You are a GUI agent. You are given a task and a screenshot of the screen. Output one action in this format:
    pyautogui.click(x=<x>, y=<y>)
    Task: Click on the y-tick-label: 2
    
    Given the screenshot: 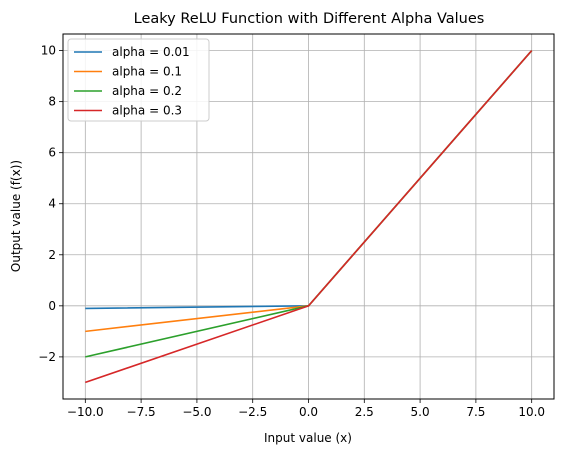 What is the action you would take?
    pyautogui.click(x=52, y=255)
    